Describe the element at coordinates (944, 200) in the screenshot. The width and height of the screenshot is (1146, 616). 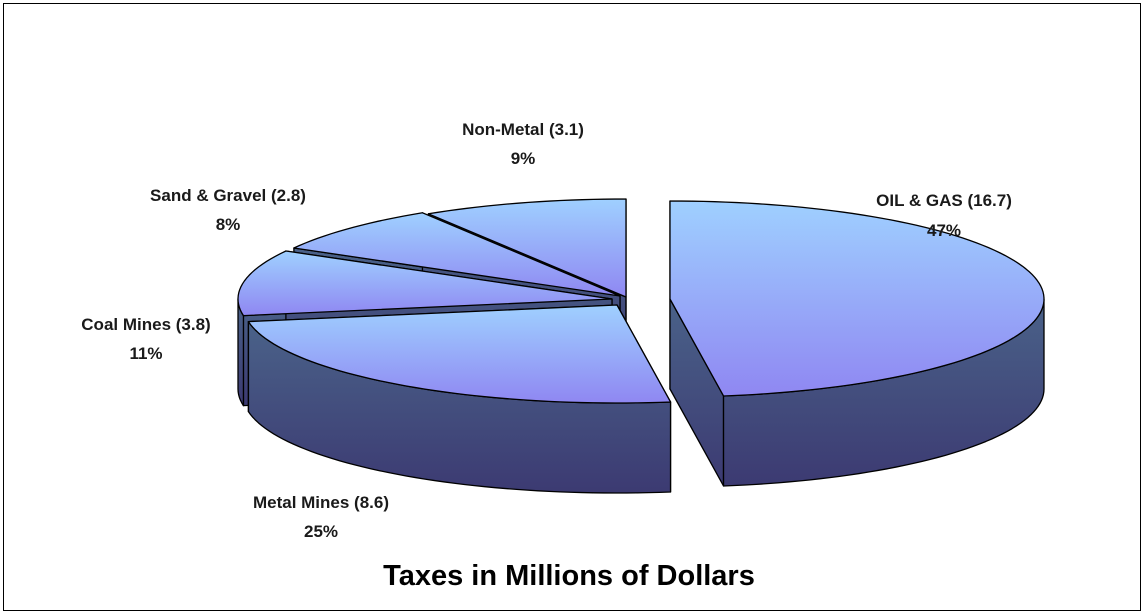
I see `slice-label-oil-gas: OIL & GAS (16.7)` at that location.